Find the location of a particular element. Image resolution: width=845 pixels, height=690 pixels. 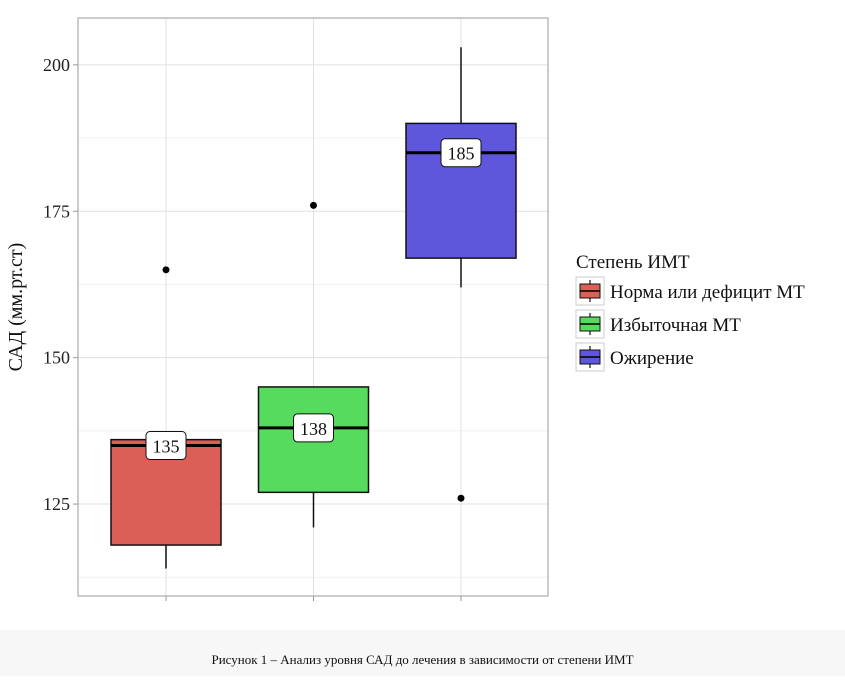

median-label: 138 is located at coordinates (313, 429).